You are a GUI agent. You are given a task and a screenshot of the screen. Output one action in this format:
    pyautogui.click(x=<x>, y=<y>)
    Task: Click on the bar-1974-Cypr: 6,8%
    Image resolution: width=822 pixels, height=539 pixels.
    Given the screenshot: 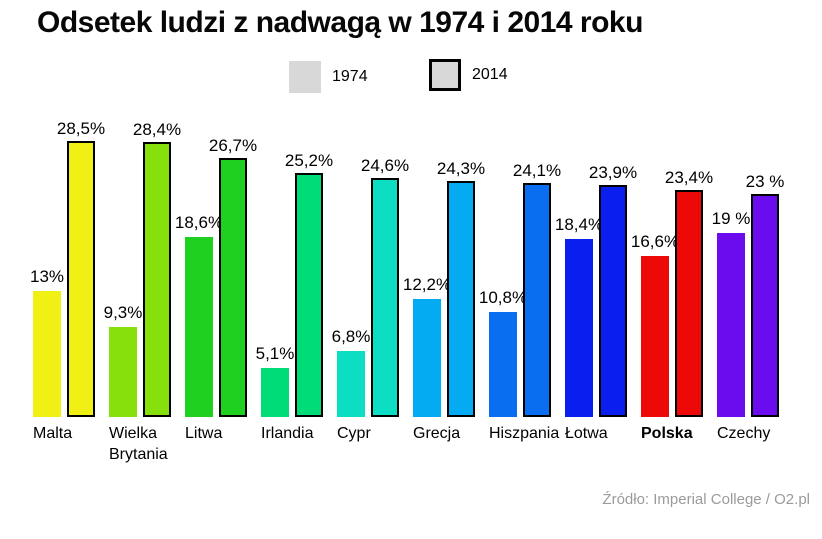 What is the action you would take?
    pyautogui.click(x=351, y=372)
    